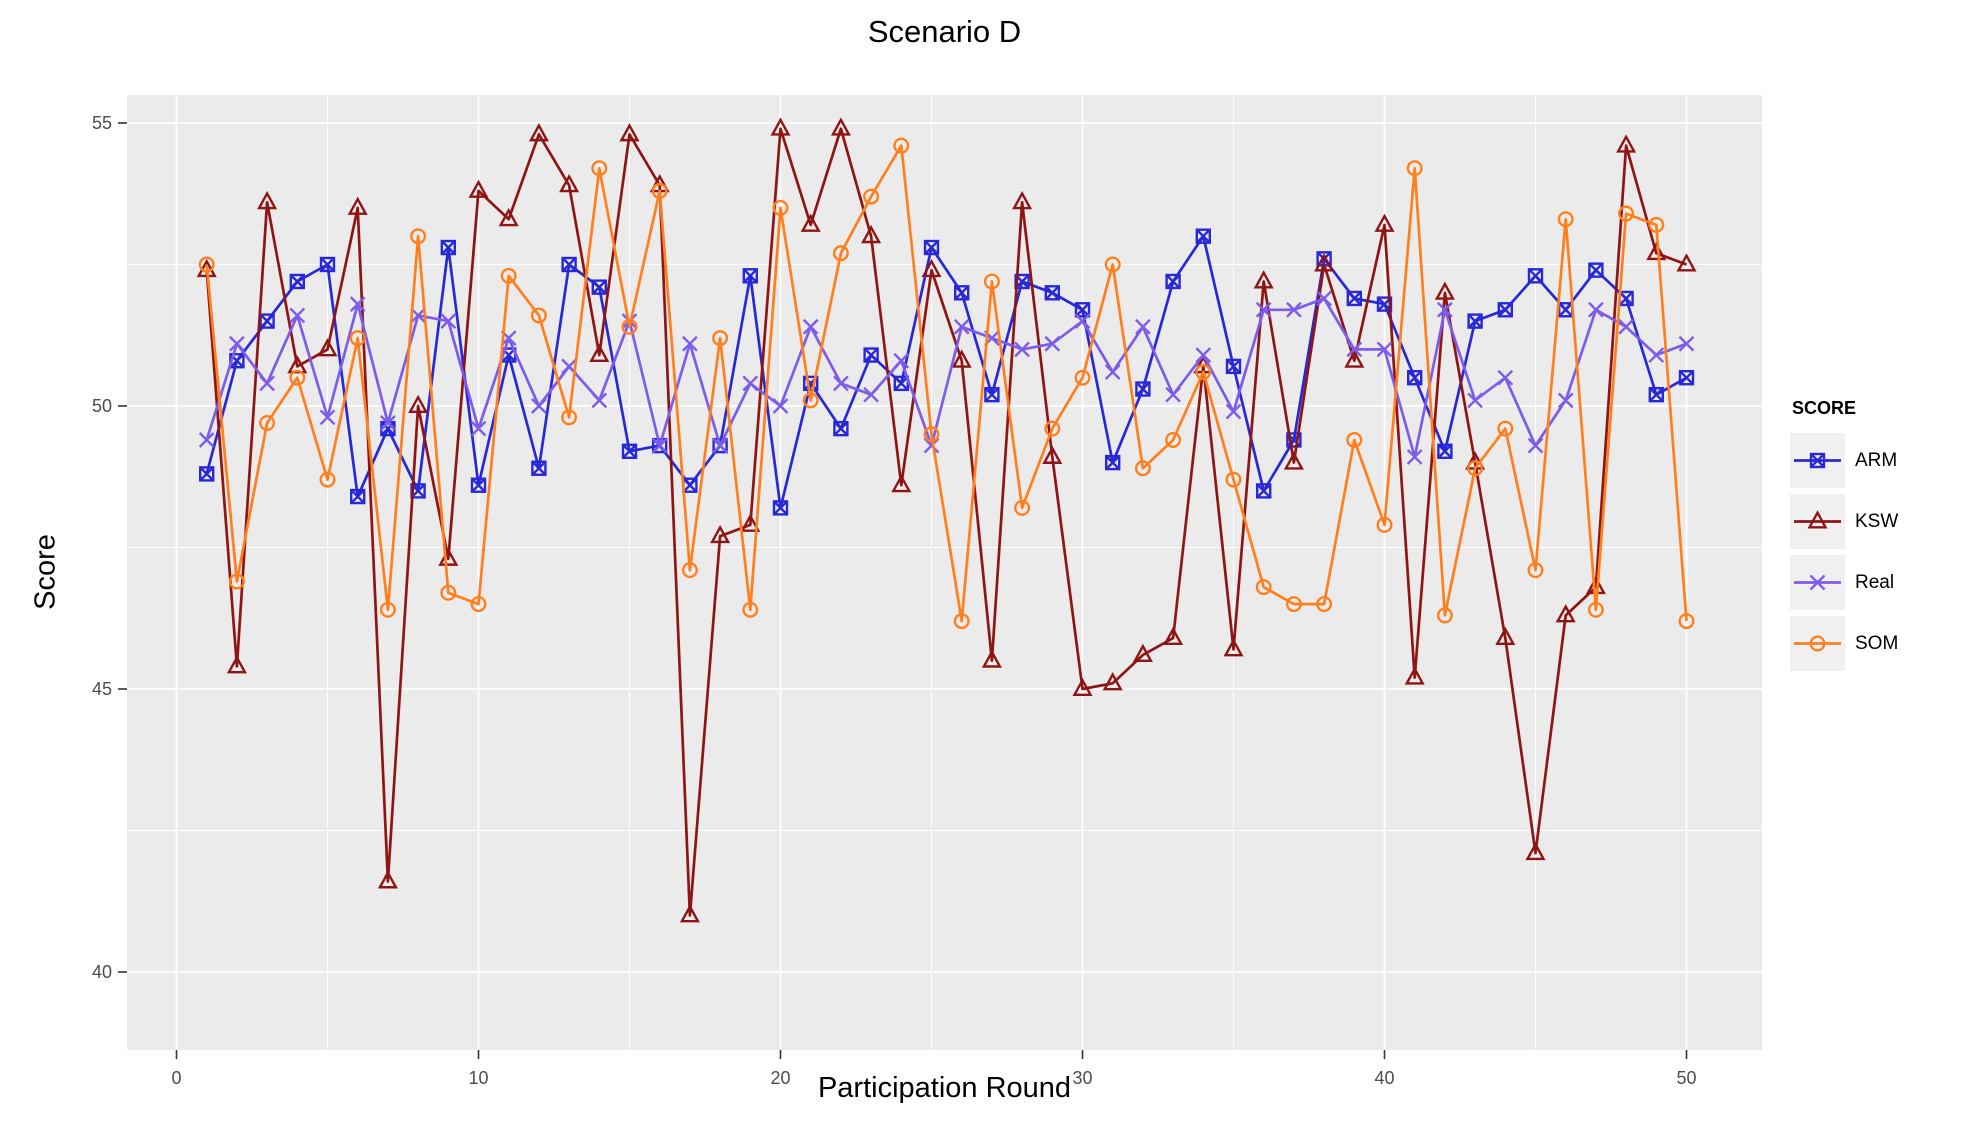 This screenshot has height=1132, width=1964. Describe the element at coordinates (102, 689) in the screenshot. I see `y-tick-label: 45` at that location.